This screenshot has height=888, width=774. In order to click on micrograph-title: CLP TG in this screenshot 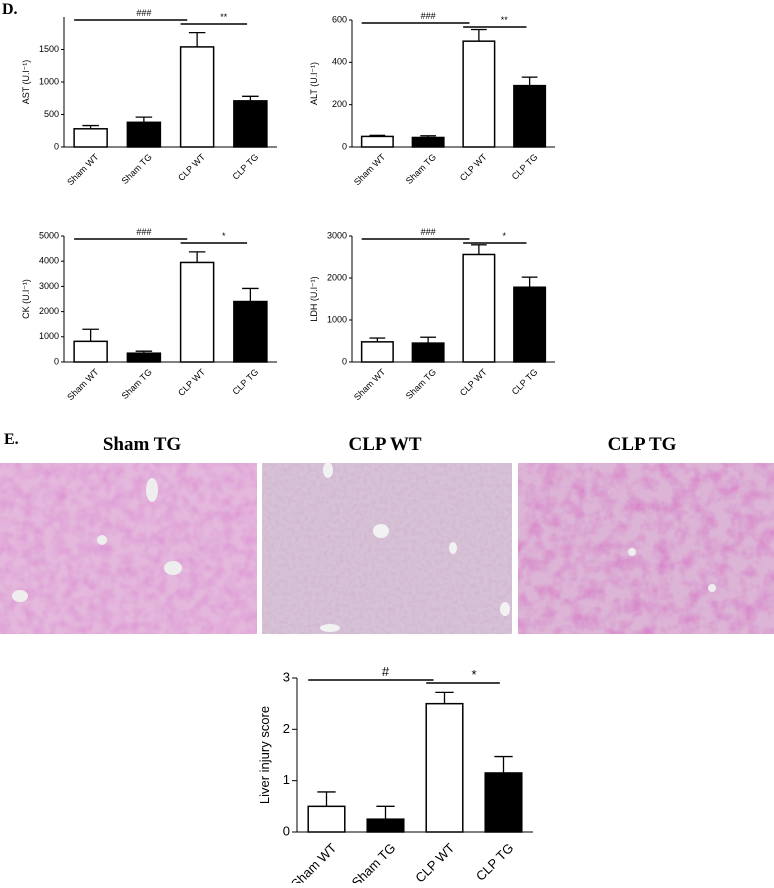, I will do `click(642, 444)`.